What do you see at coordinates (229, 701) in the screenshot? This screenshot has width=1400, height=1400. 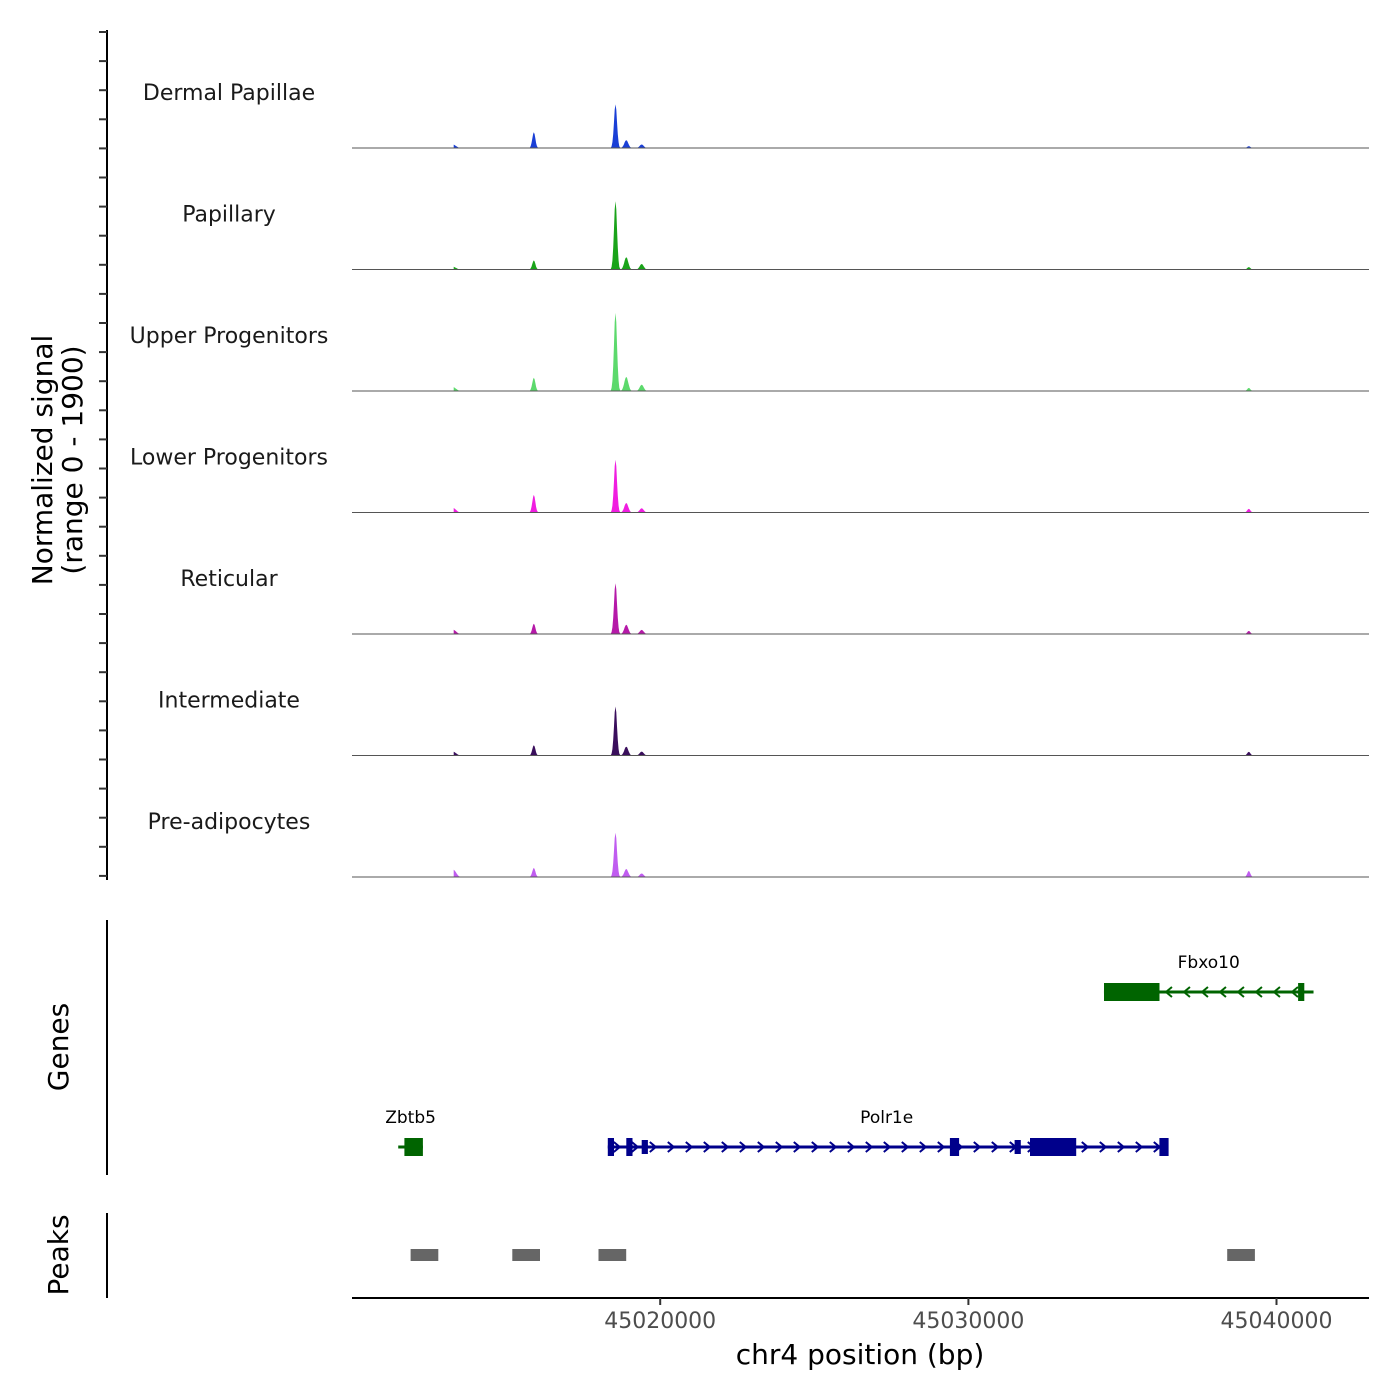 I see `track-label: Intermediate` at bounding box center [229, 701].